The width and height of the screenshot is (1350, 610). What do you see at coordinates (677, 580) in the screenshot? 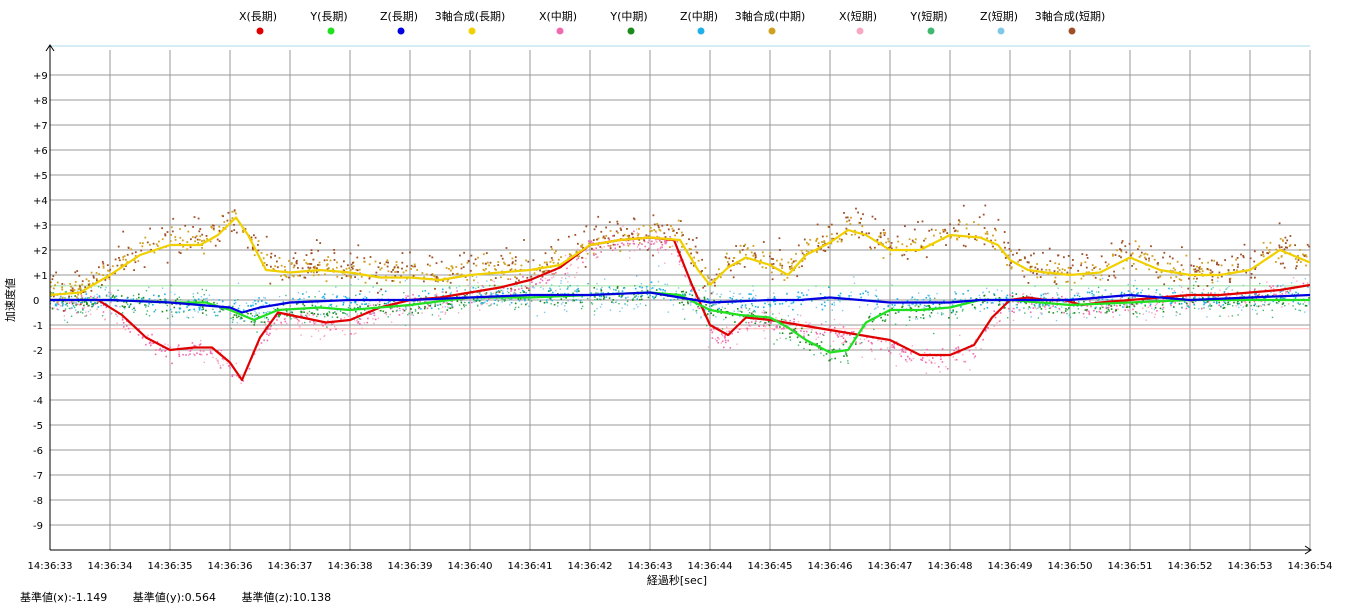
I see `x-axis-title: 経過秒[sec]` at bounding box center [677, 580].